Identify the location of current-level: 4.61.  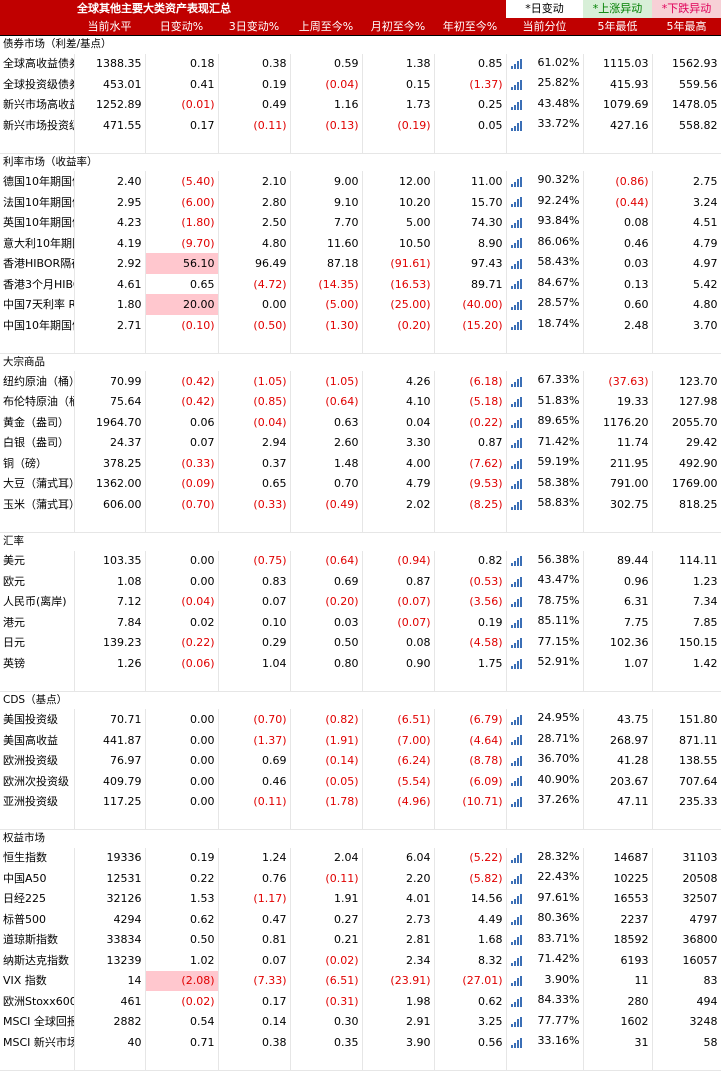
(110, 284).